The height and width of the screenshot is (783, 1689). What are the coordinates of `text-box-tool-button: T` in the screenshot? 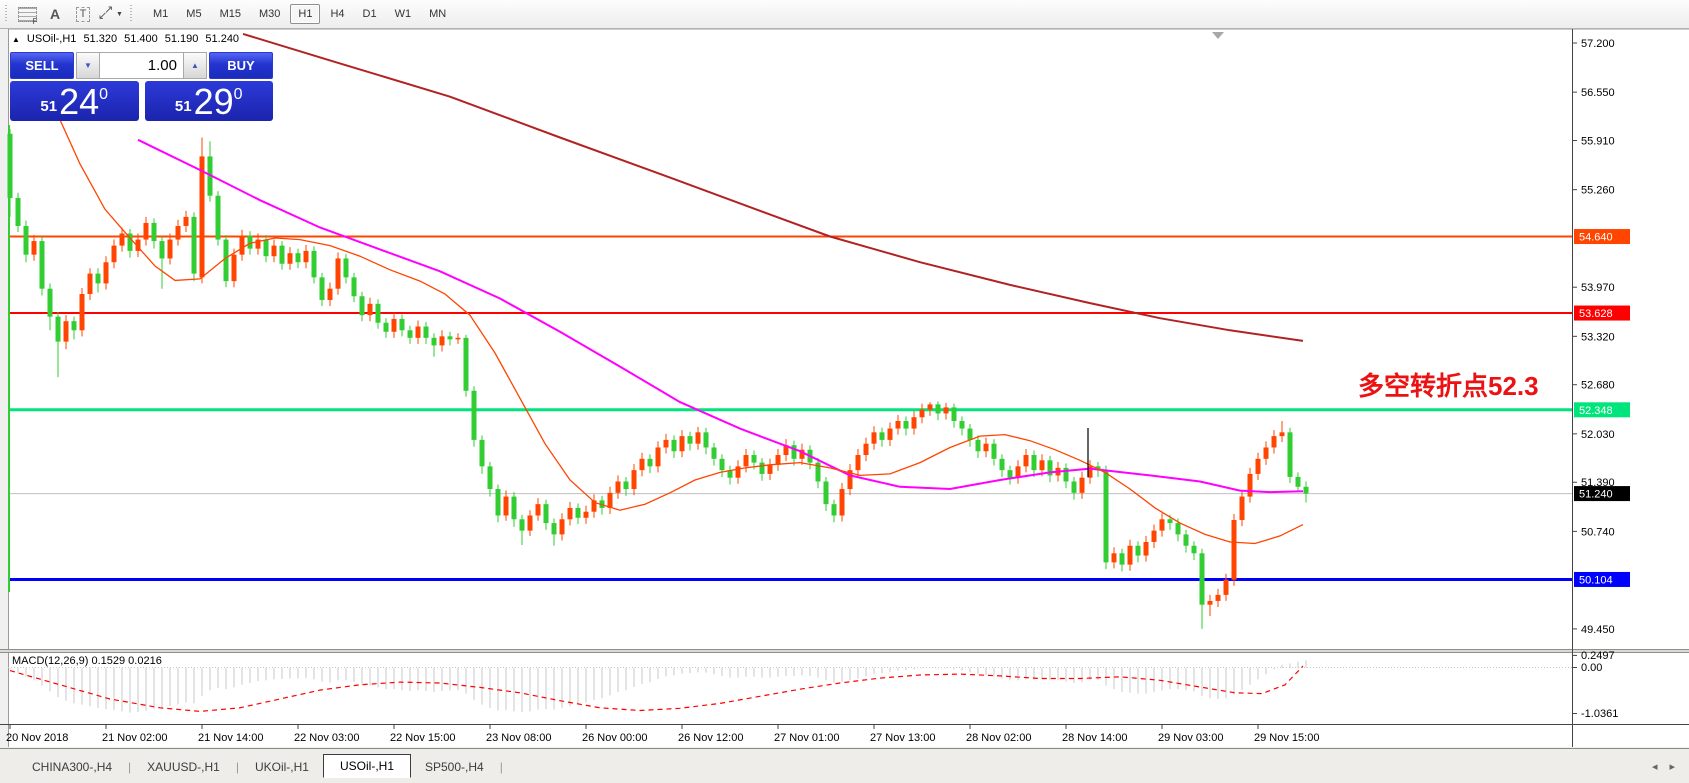 It's located at (83, 14).